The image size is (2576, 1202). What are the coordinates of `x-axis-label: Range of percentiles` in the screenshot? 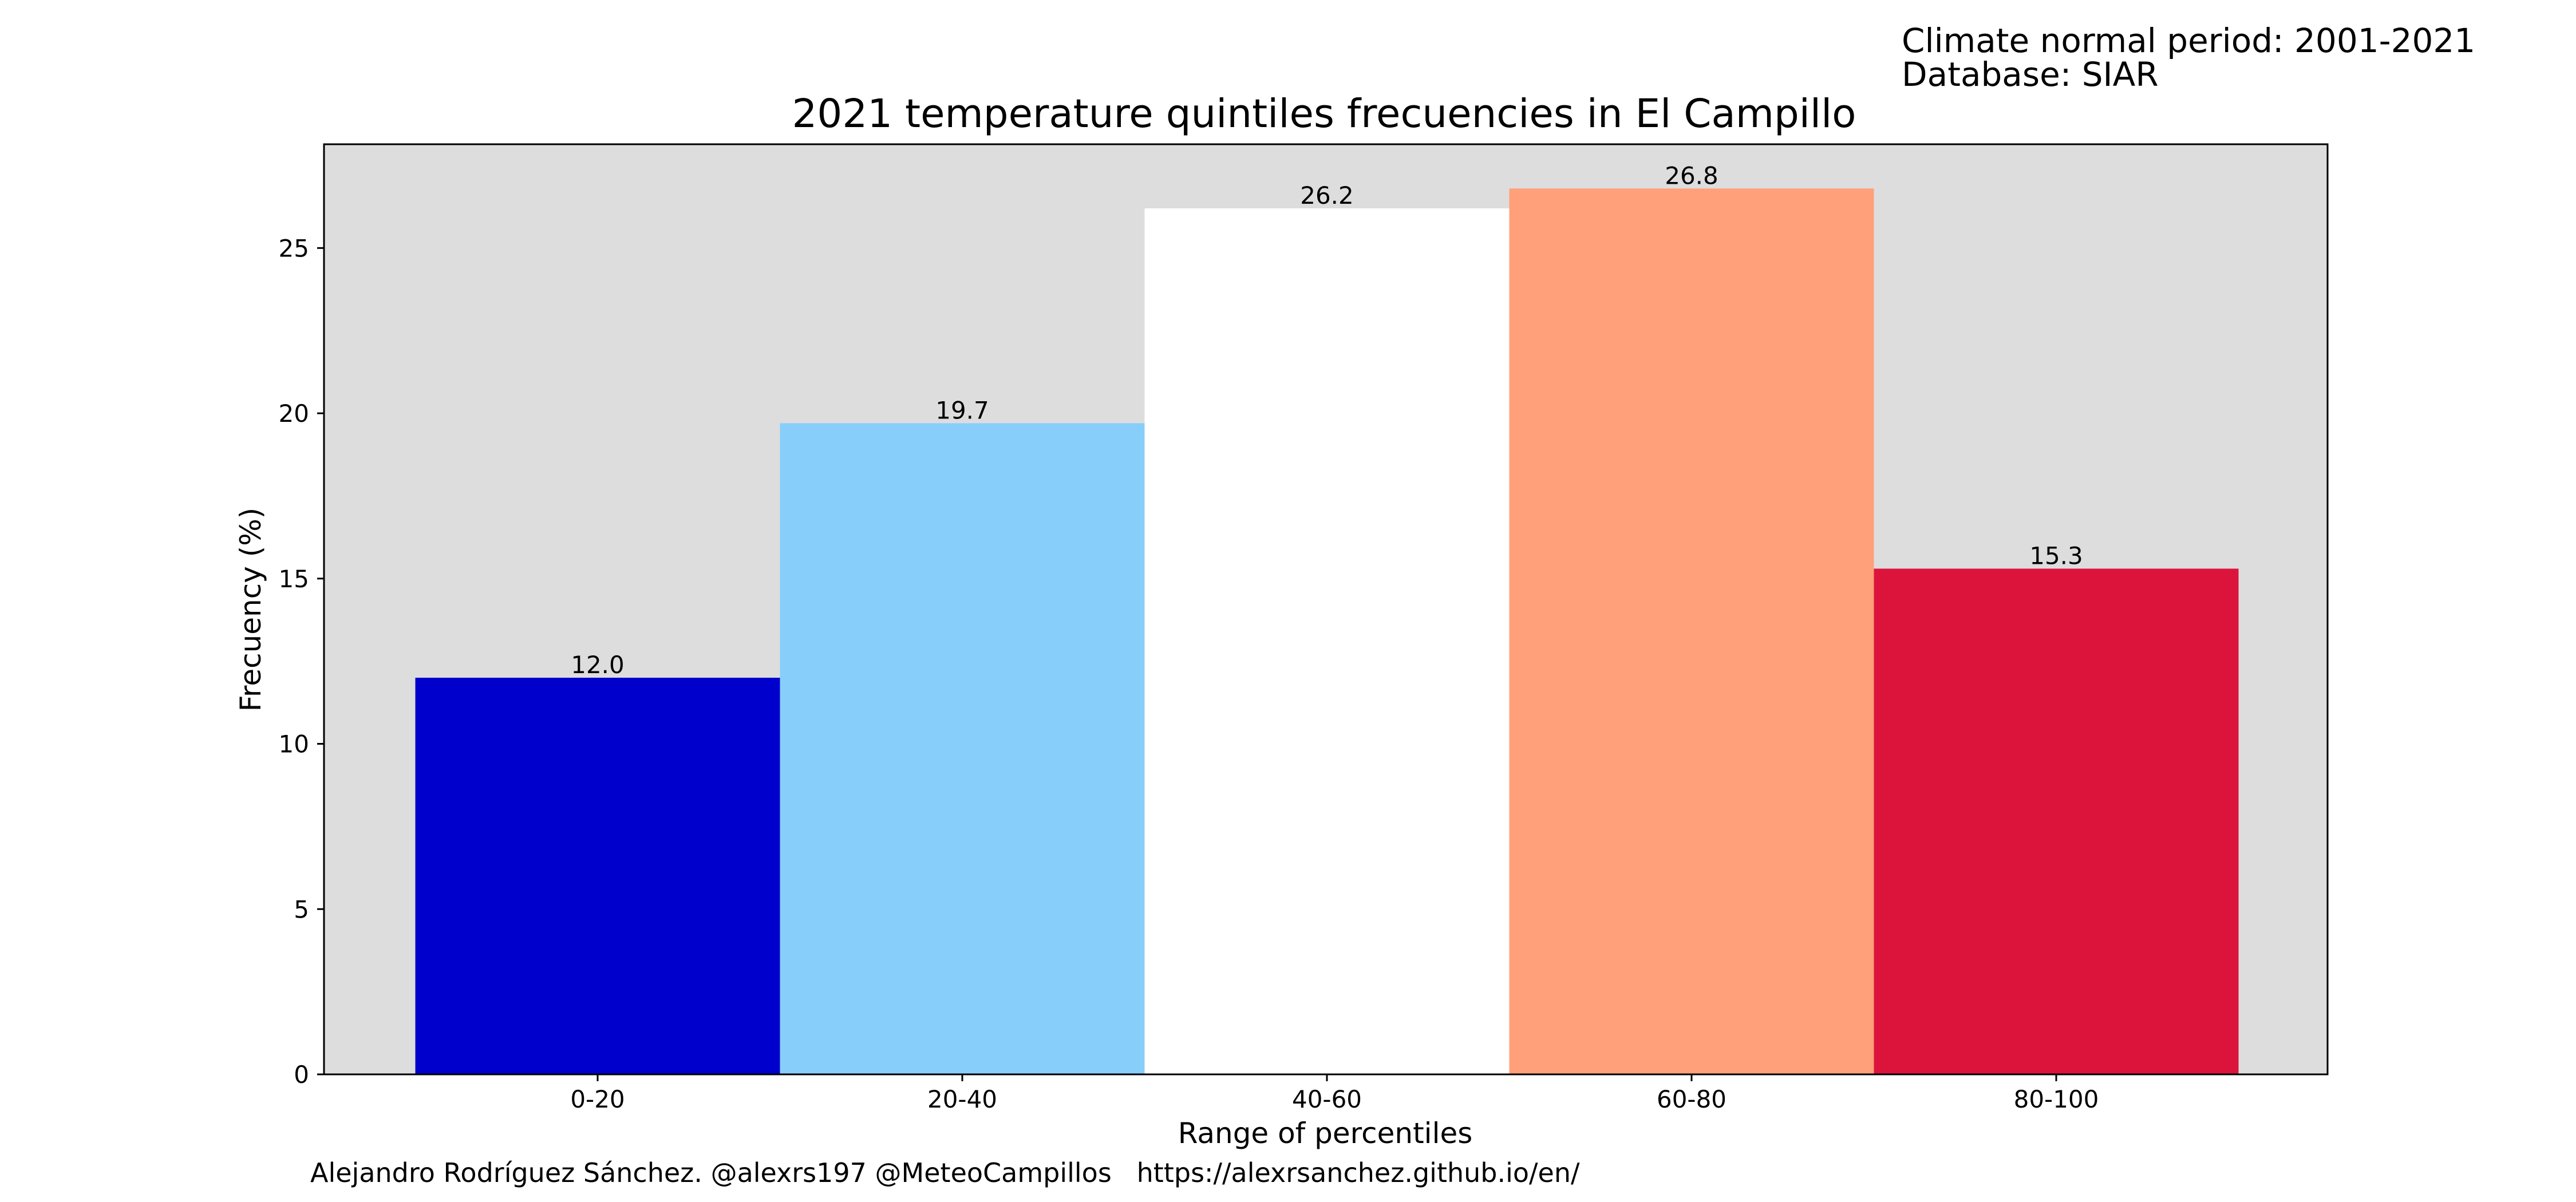 It's located at (1325, 1134).